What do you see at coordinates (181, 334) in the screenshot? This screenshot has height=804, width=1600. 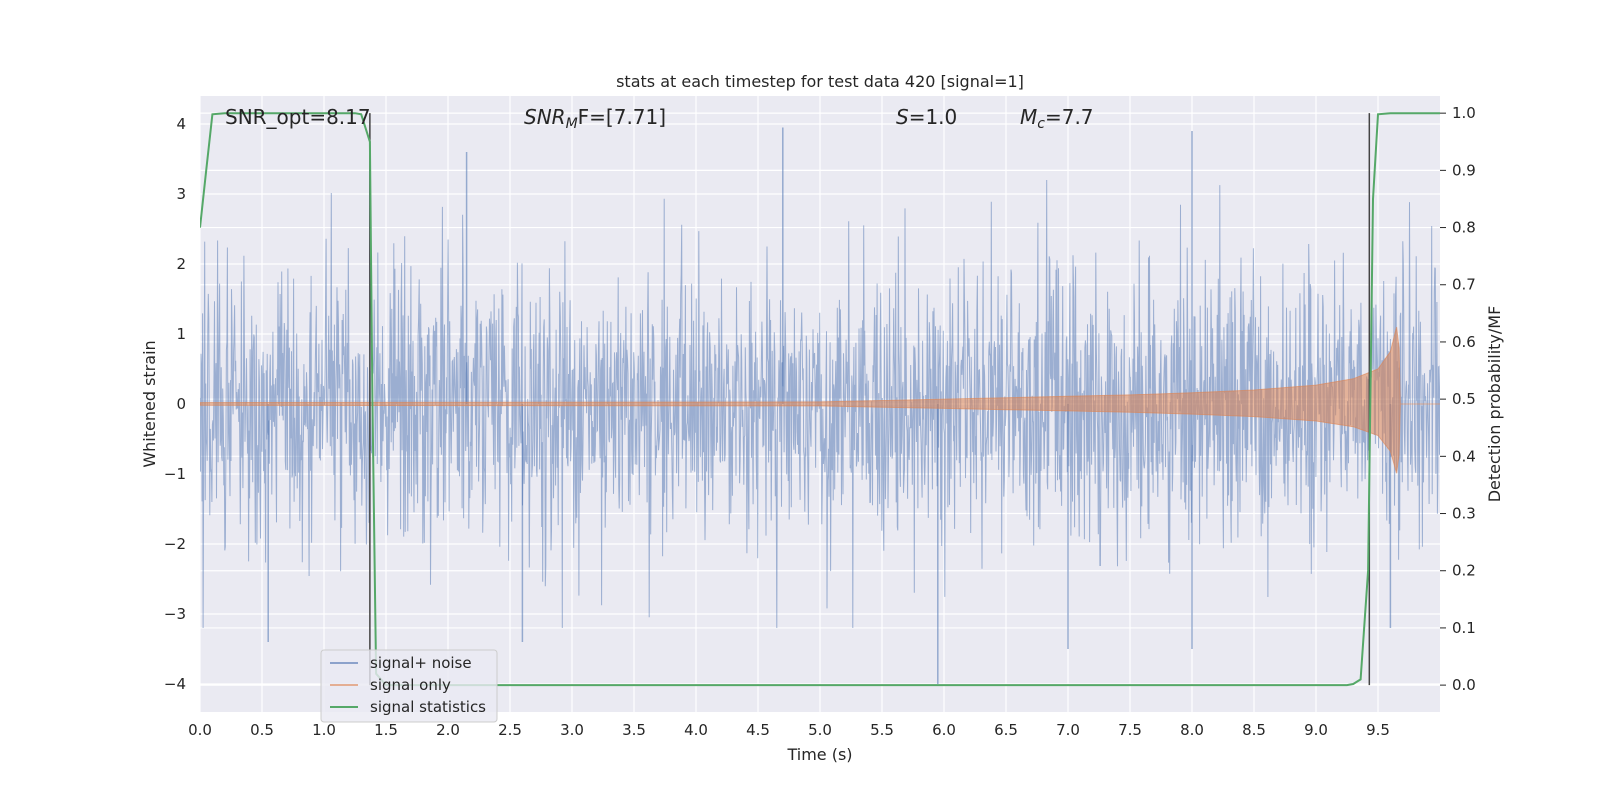 I see `y-tick-label: 1` at bounding box center [181, 334].